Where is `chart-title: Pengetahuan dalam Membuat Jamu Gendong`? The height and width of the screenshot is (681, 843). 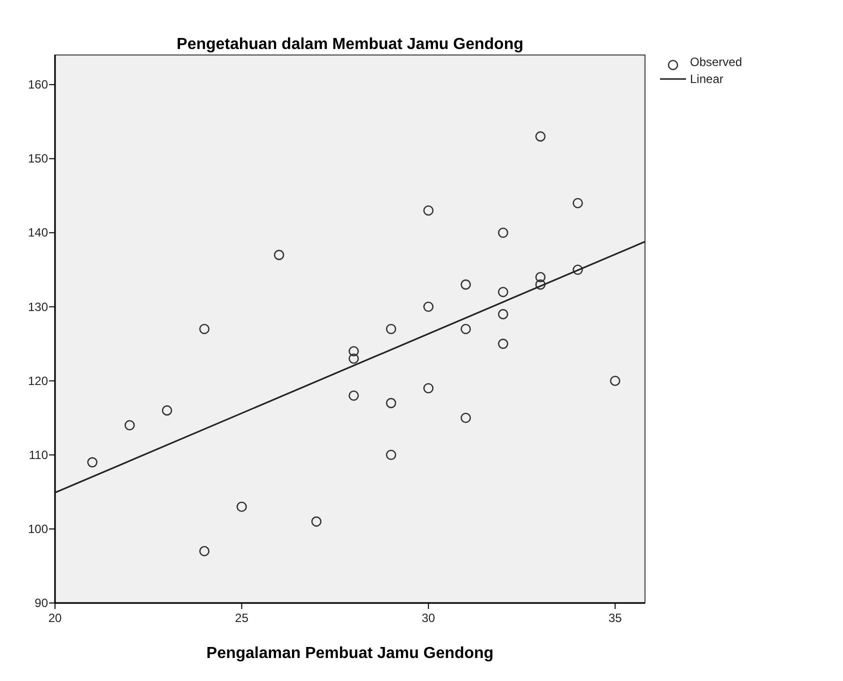 chart-title: Pengetahuan dalam Membuat Jamu Gendong is located at coordinates (350, 44).